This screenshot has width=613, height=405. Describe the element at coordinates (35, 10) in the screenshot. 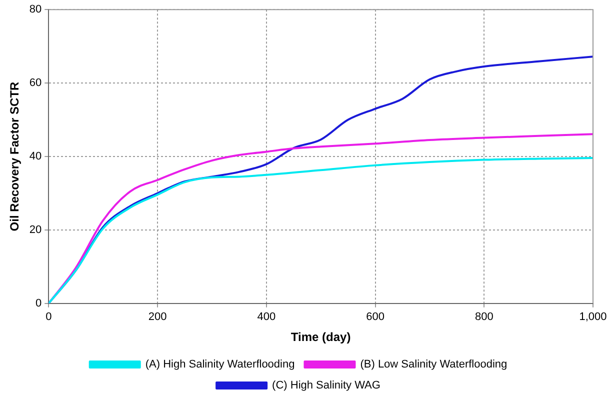

I see `y-tick-label: 80` at that location.